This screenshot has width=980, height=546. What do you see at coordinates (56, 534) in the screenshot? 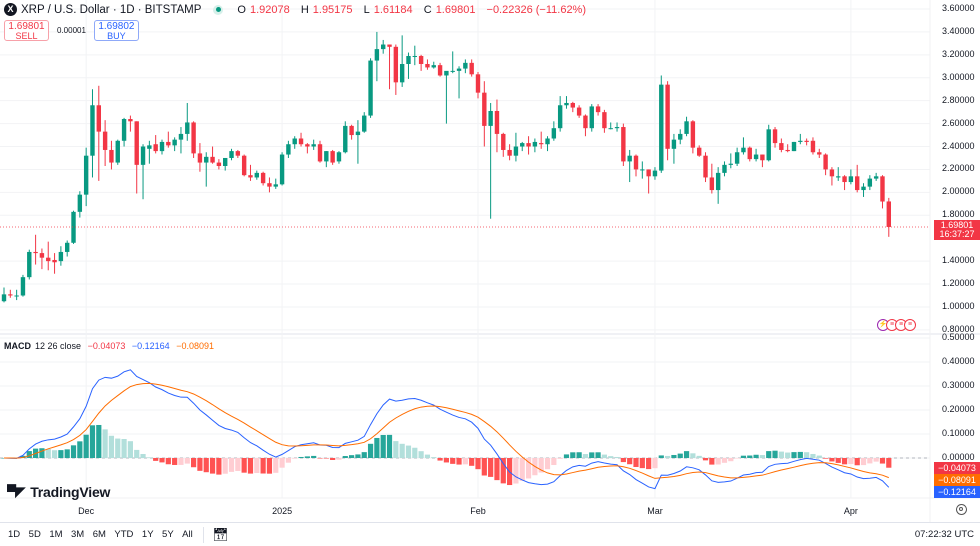
I see `range-1m: 1M` at bounding box center [56, 534].